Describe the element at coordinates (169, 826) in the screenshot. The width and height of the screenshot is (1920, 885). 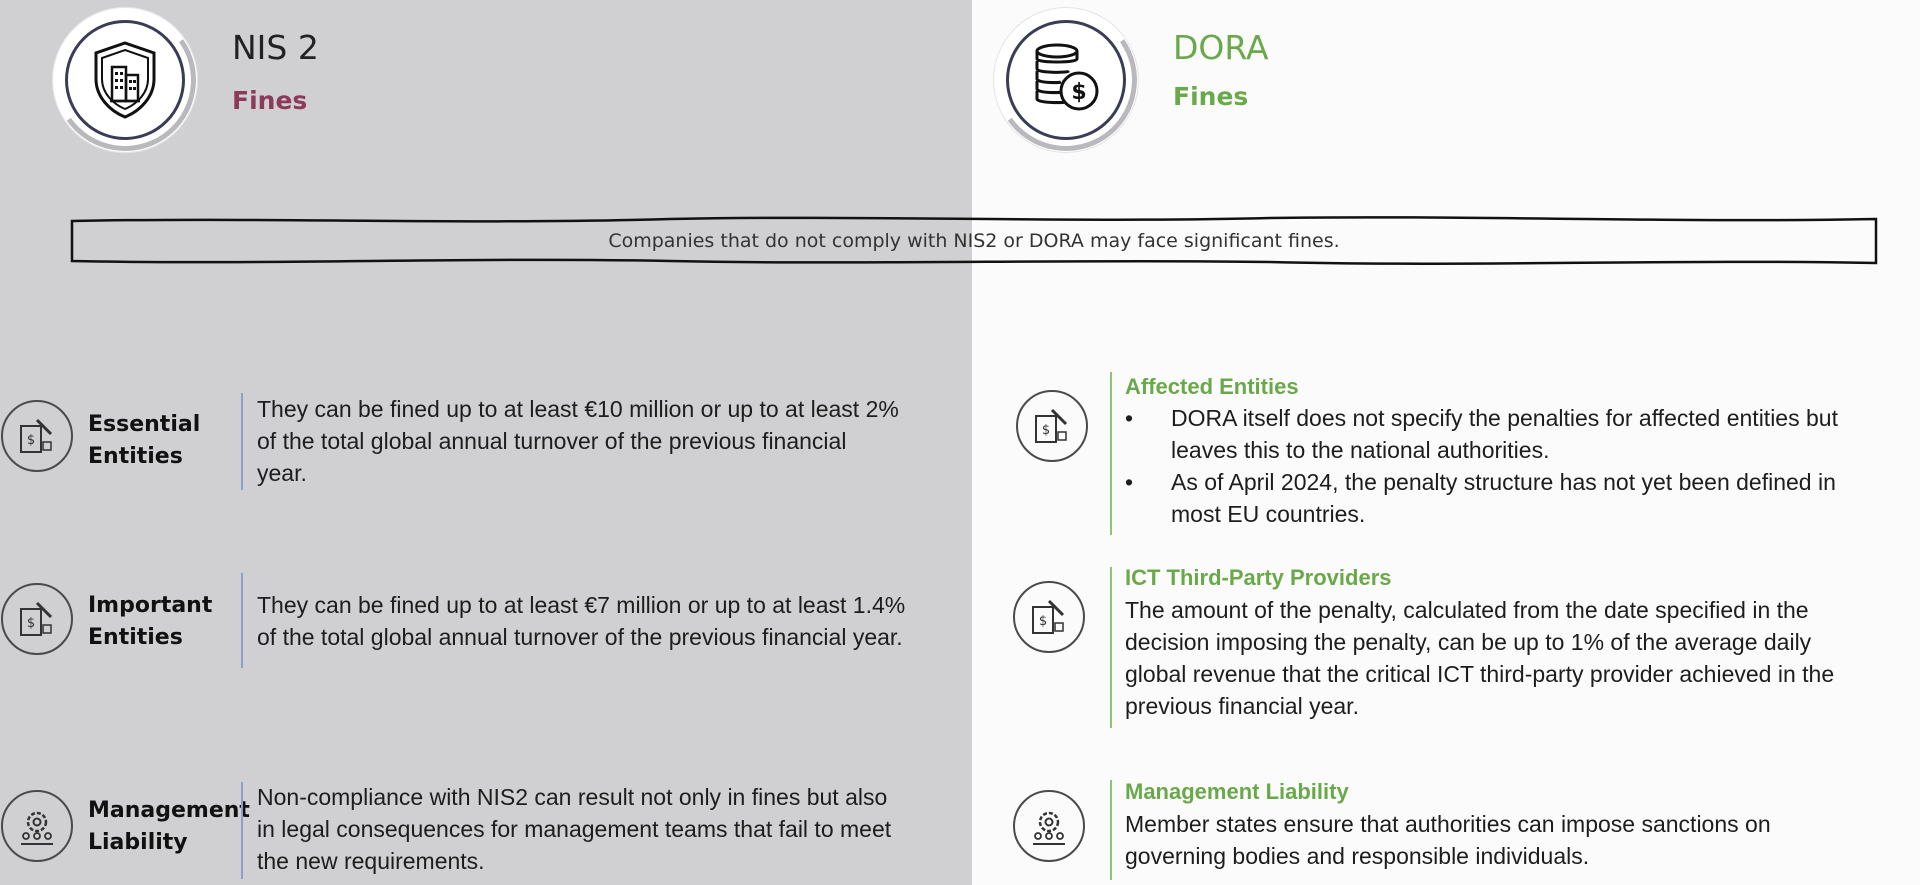
I see `management-liability-label: Management Liability` at that location.